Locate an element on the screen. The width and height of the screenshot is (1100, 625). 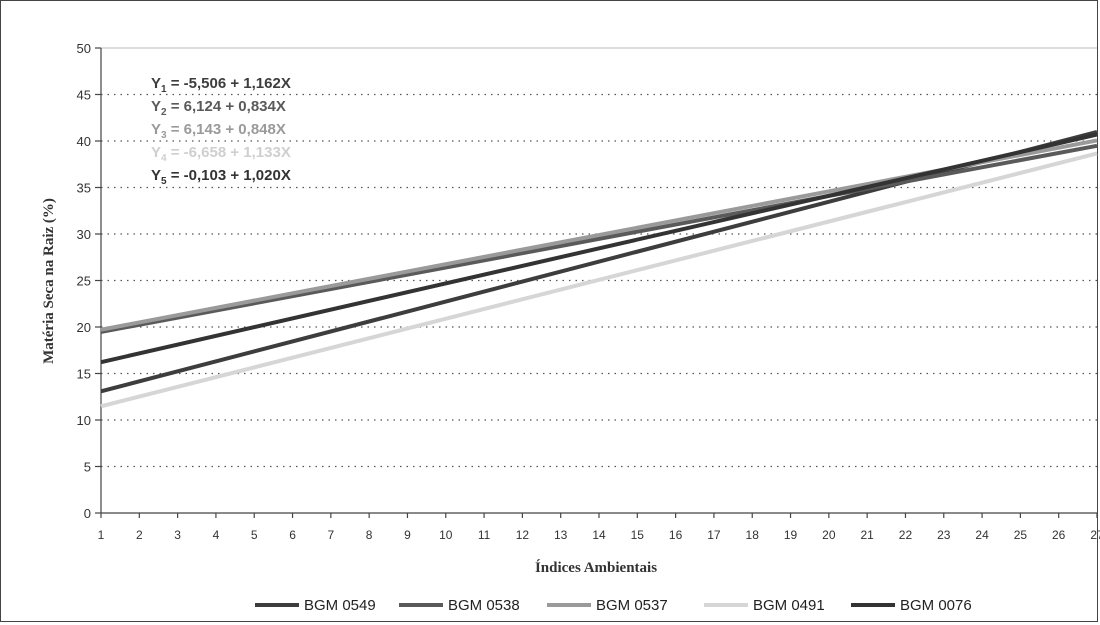
y-tick-label: 50 is located at coordinates (84, 48).